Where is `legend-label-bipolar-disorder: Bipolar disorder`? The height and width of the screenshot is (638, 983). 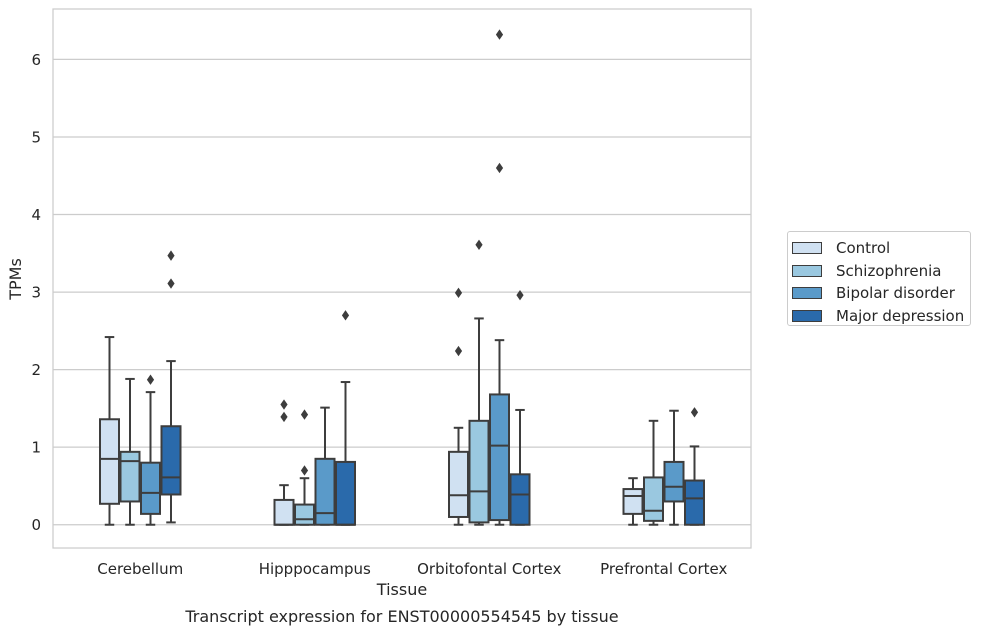 legend-label-bipolar-disorder: Bipolar disorder is located at coordinates (895, 293).